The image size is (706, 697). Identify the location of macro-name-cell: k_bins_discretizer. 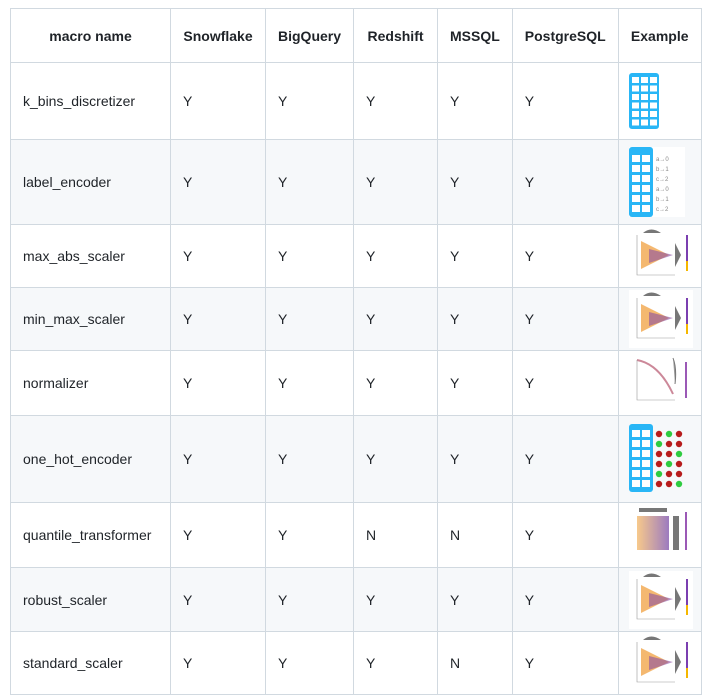
(90, 101).